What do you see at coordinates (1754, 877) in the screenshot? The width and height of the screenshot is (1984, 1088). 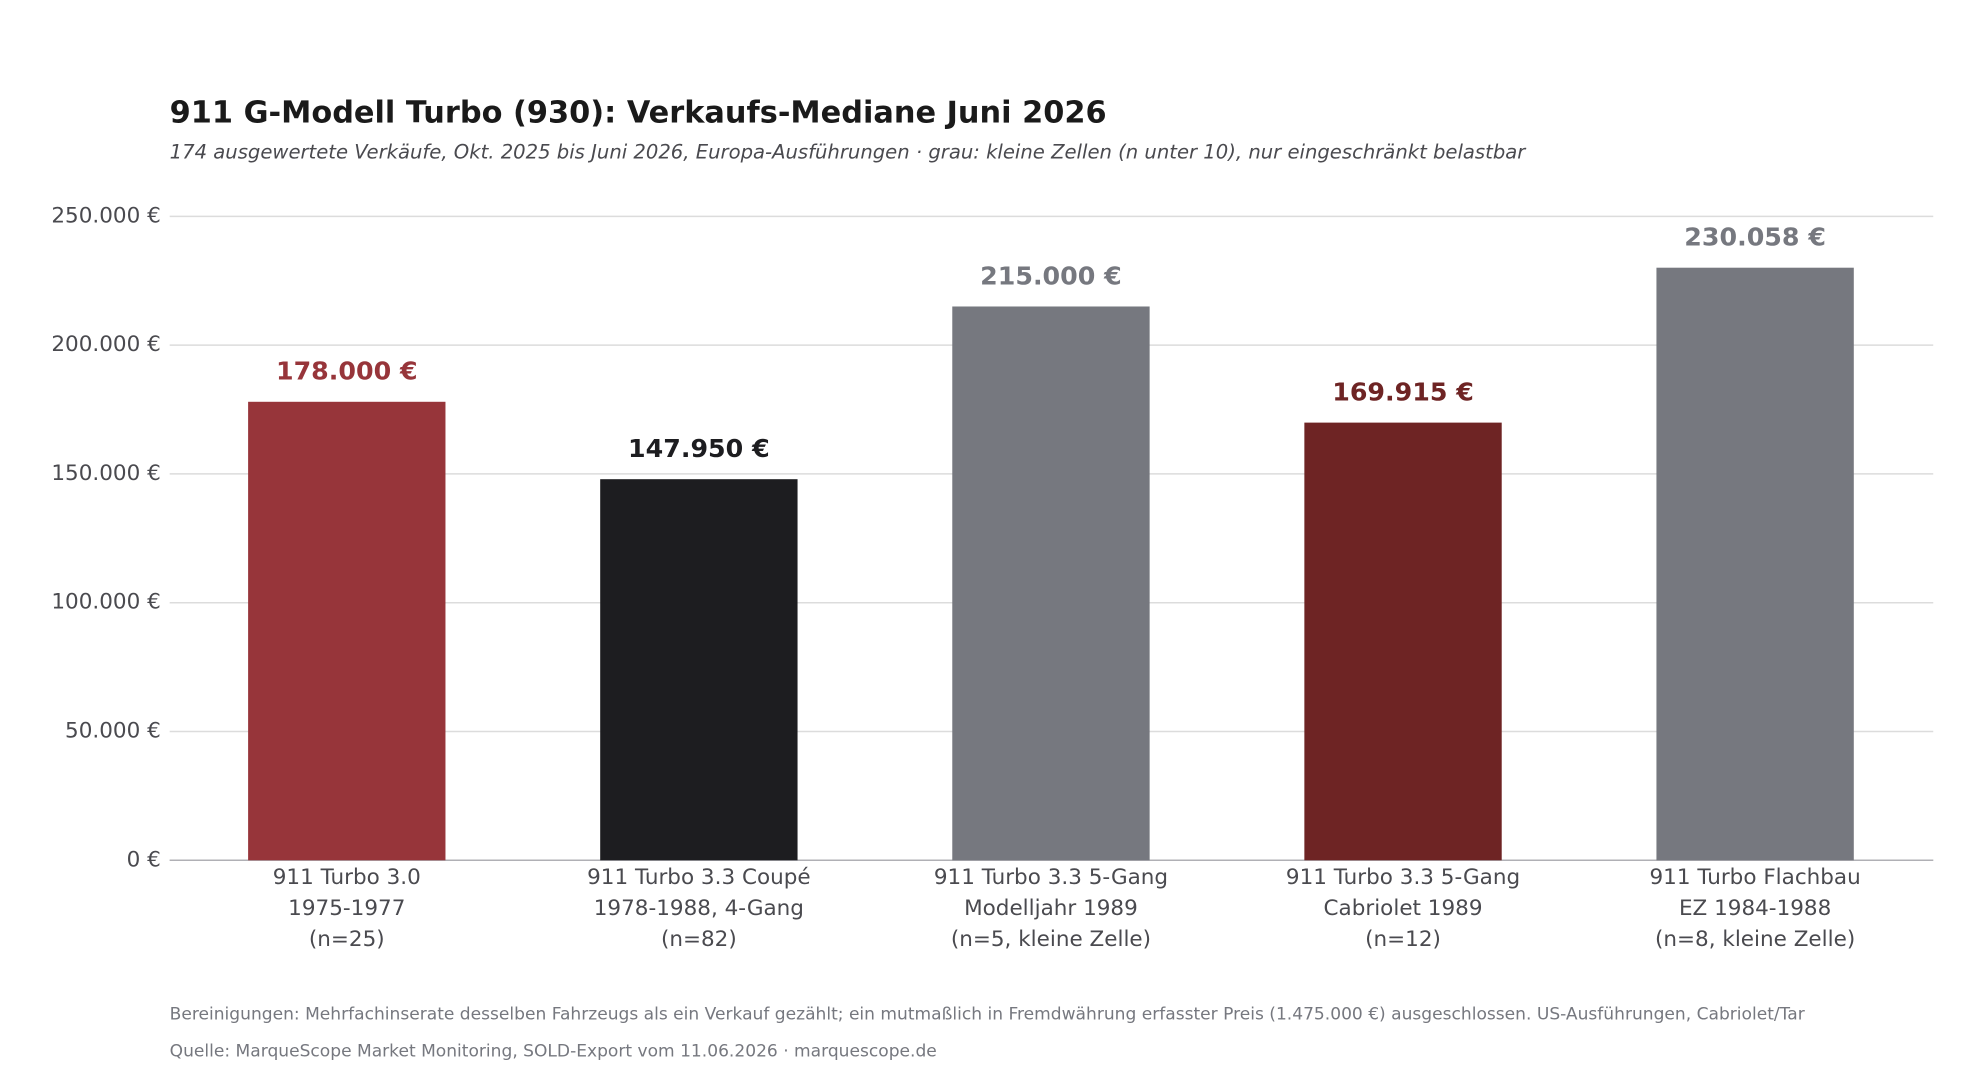 I see `x-tick-label: 911 Turbo Flachbau` at bounding box center [1754, 877].